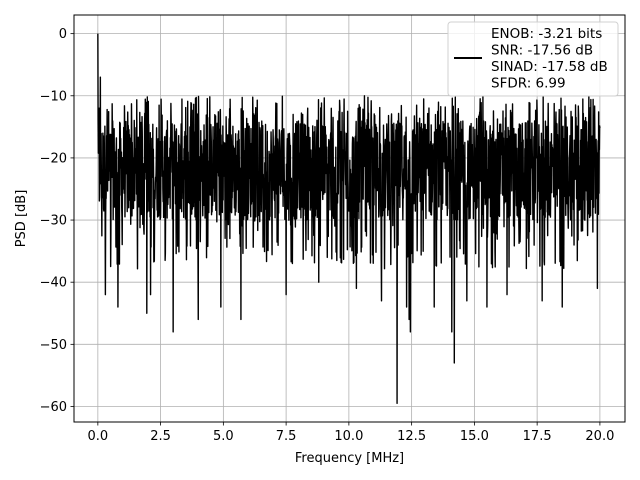 The width and height of the screenshot is (640, 480). What do you see at coordinates (53, 158) in the screenshot?
I see `y-tick-label: −20` at bounding box center [53, 158].